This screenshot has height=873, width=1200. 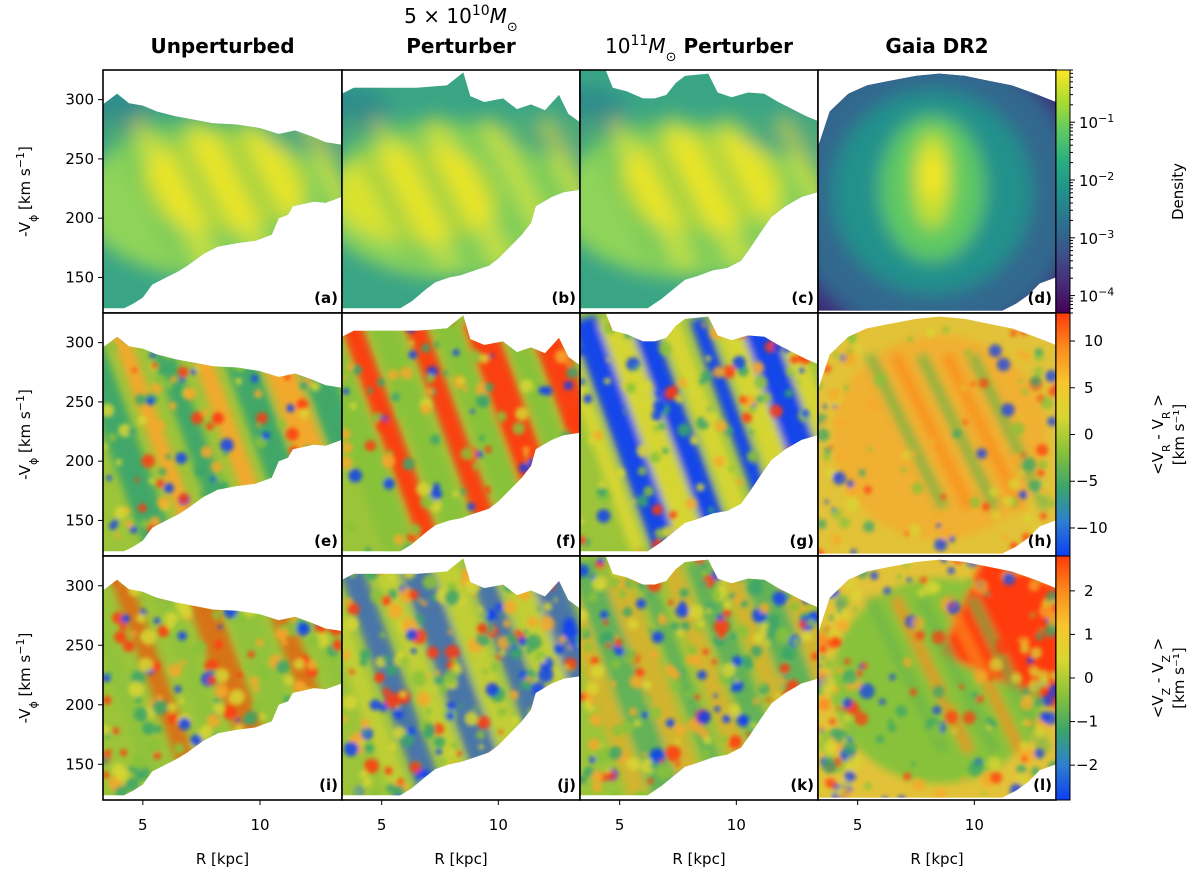 What do you see at coordinates (79, 520) in the screenshot?
I see `y-tick-label: 150` at bounding box center [79, 520].